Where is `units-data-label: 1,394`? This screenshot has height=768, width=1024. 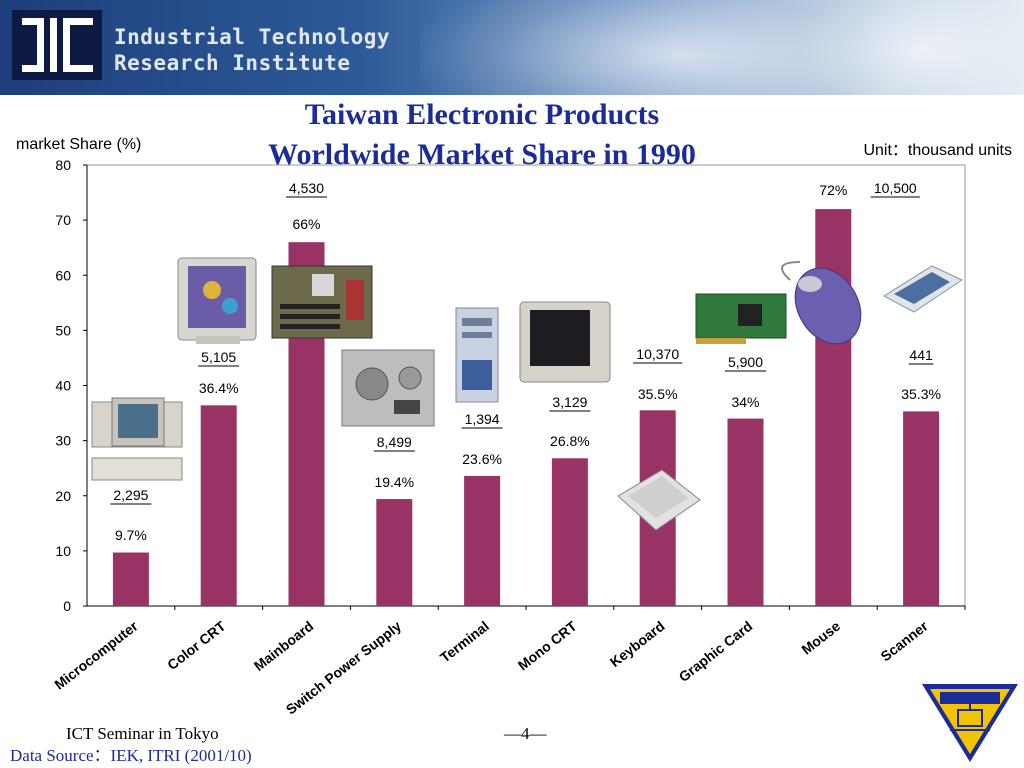 units-data-label: 1,394 is located at coordinates (482, 419).